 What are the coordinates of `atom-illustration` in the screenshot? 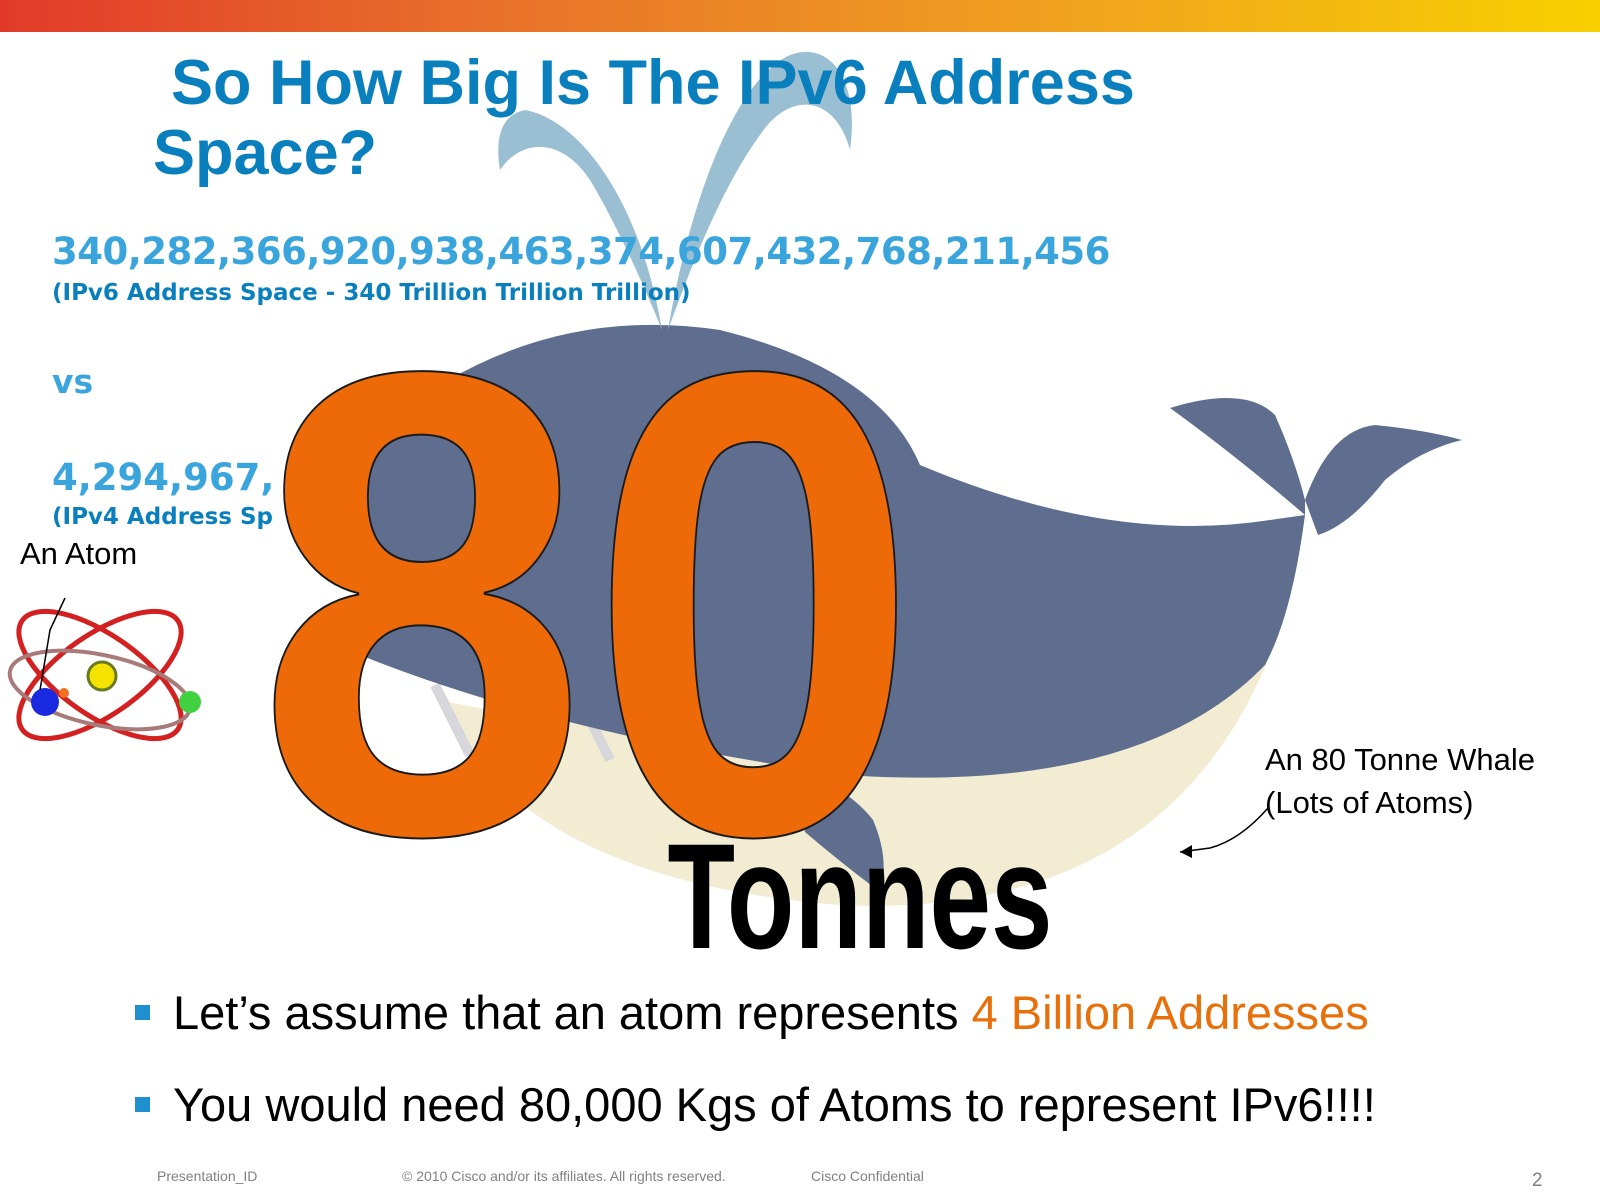 It's located at (104, 675).